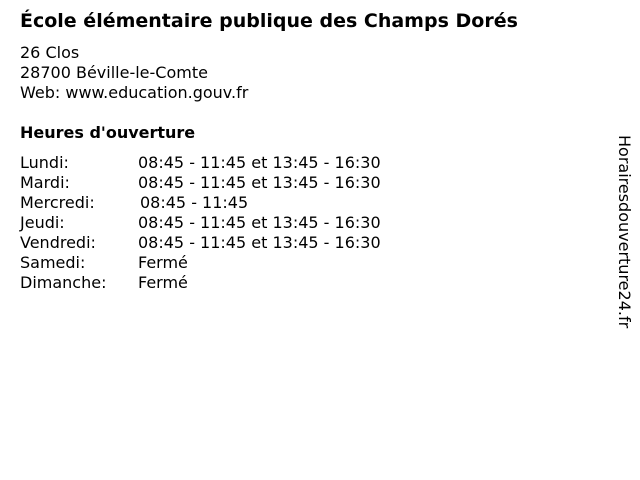 The width and height of the screenshot is (640, 480). What do you see at coordinates (200, 263) in the screenshot?
I see `hours-row: Samedi: Fermé` at bounding box center [200, 263].